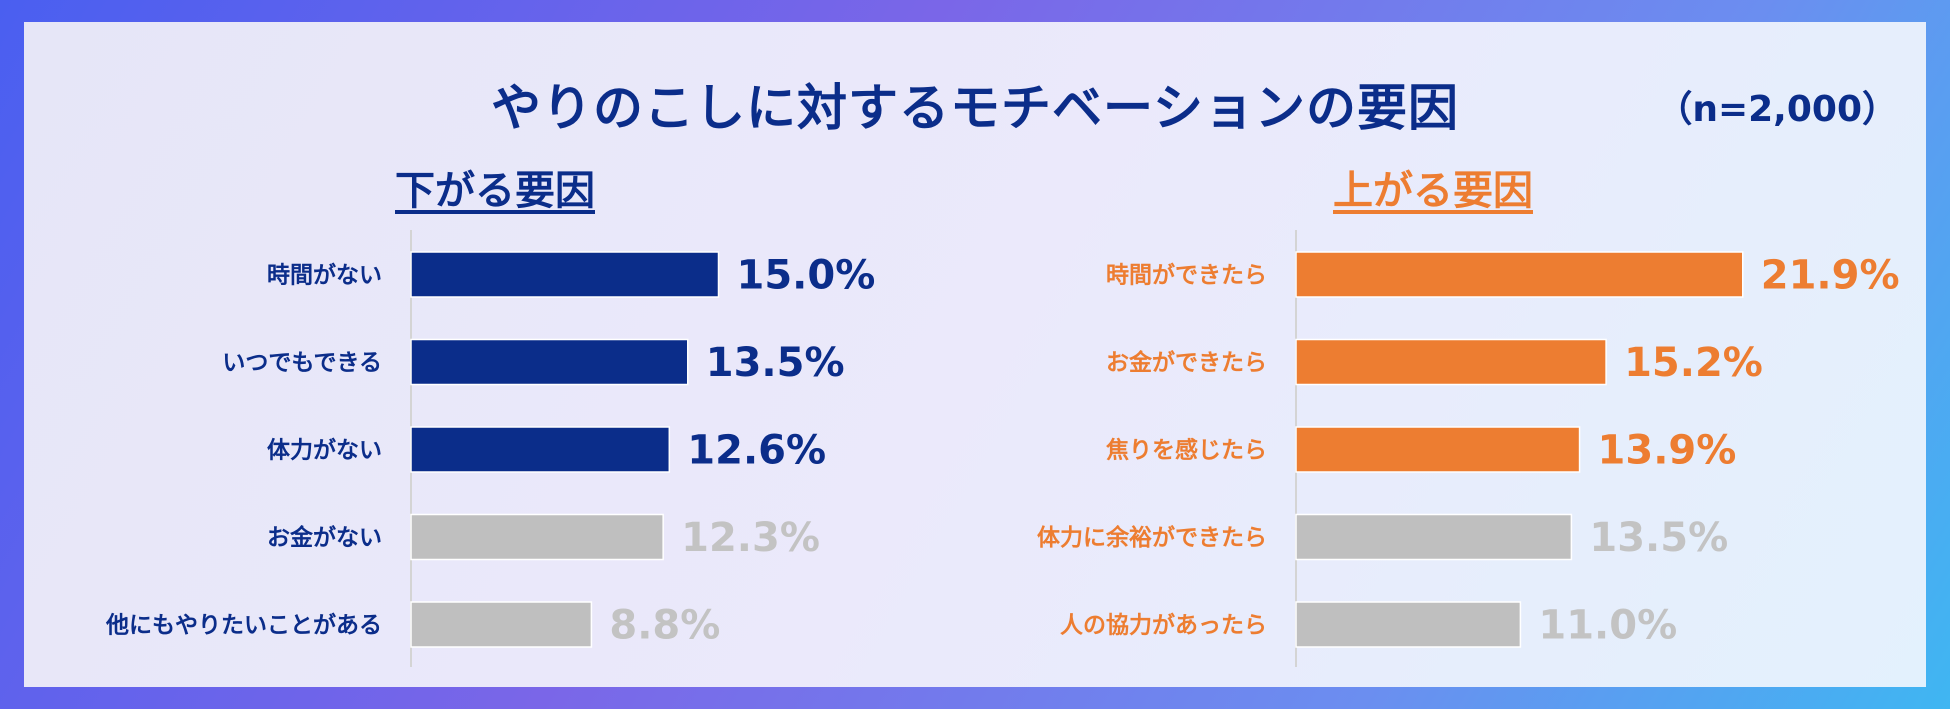  I want to click on left-category-label: 時間がない, so click(324, 275).